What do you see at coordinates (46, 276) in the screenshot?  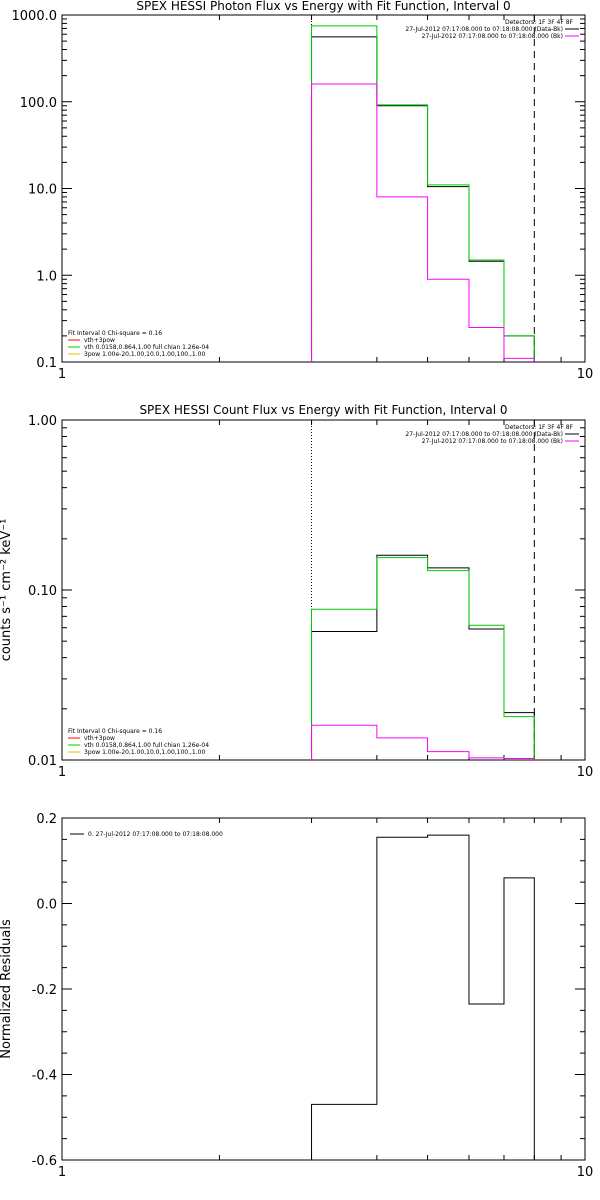 I see `y-tick-label: 1.0` at bounding box center [46, 276].